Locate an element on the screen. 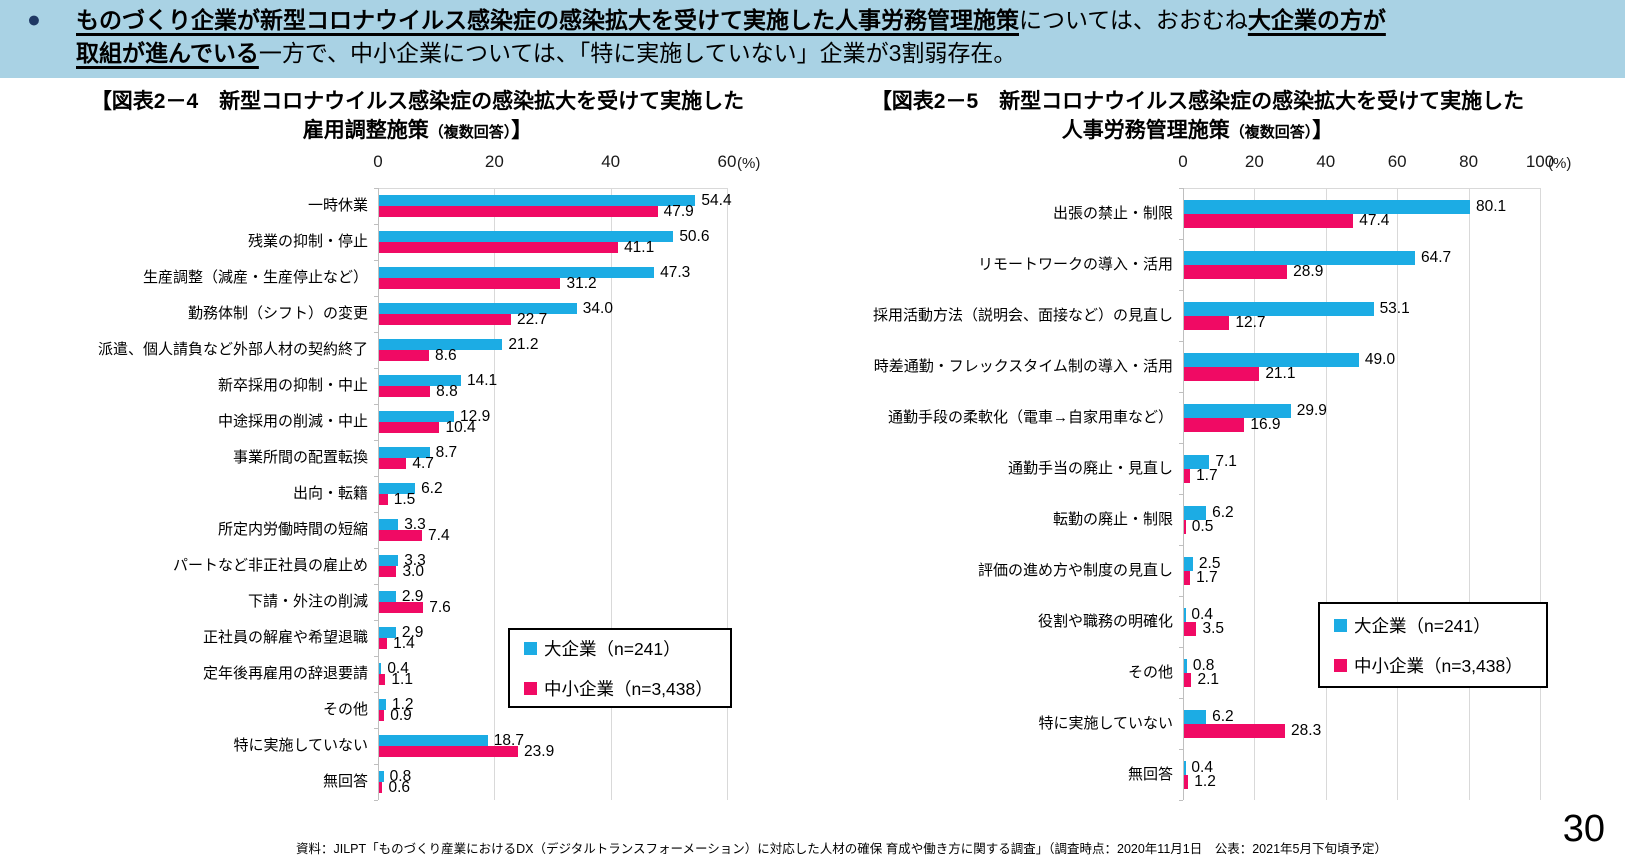 The image size is (1625, 865). bar-value-label: 8.8 is located at coordinates (447, 391).